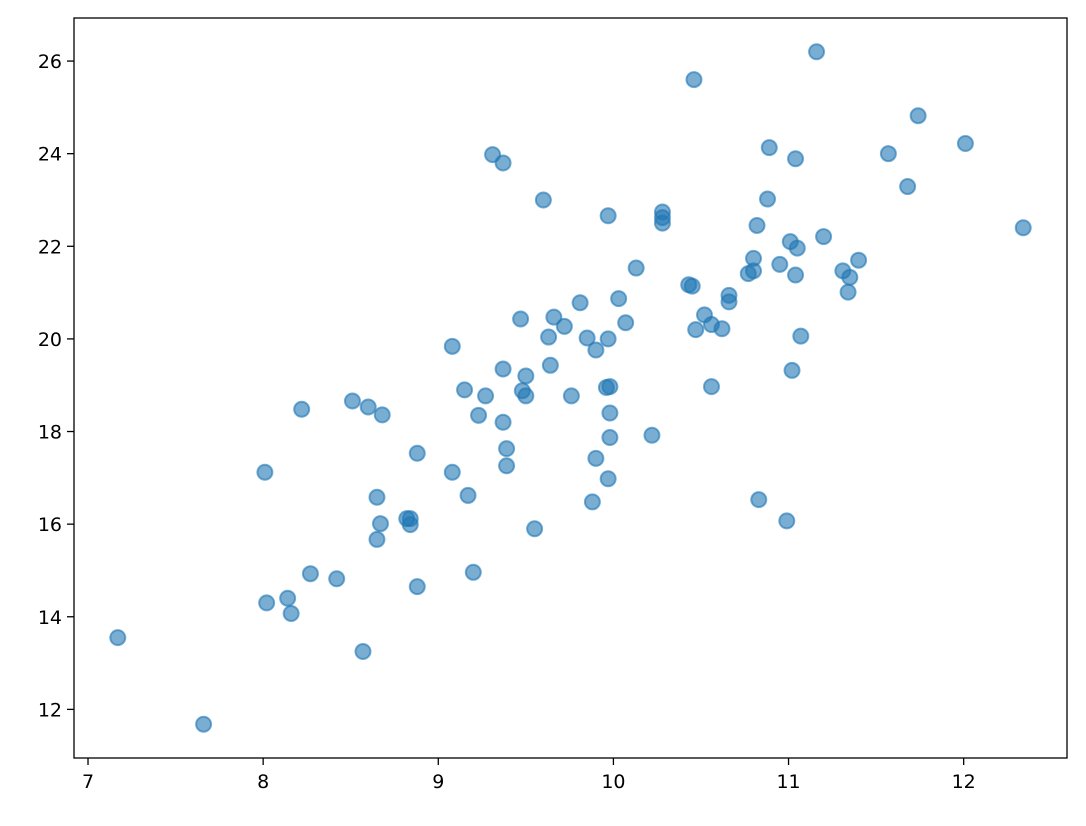 The width and height of the screenshot is (1086, 826). I want to click on x-axis: 7 8 9 10 11 12, so click(529, 775).